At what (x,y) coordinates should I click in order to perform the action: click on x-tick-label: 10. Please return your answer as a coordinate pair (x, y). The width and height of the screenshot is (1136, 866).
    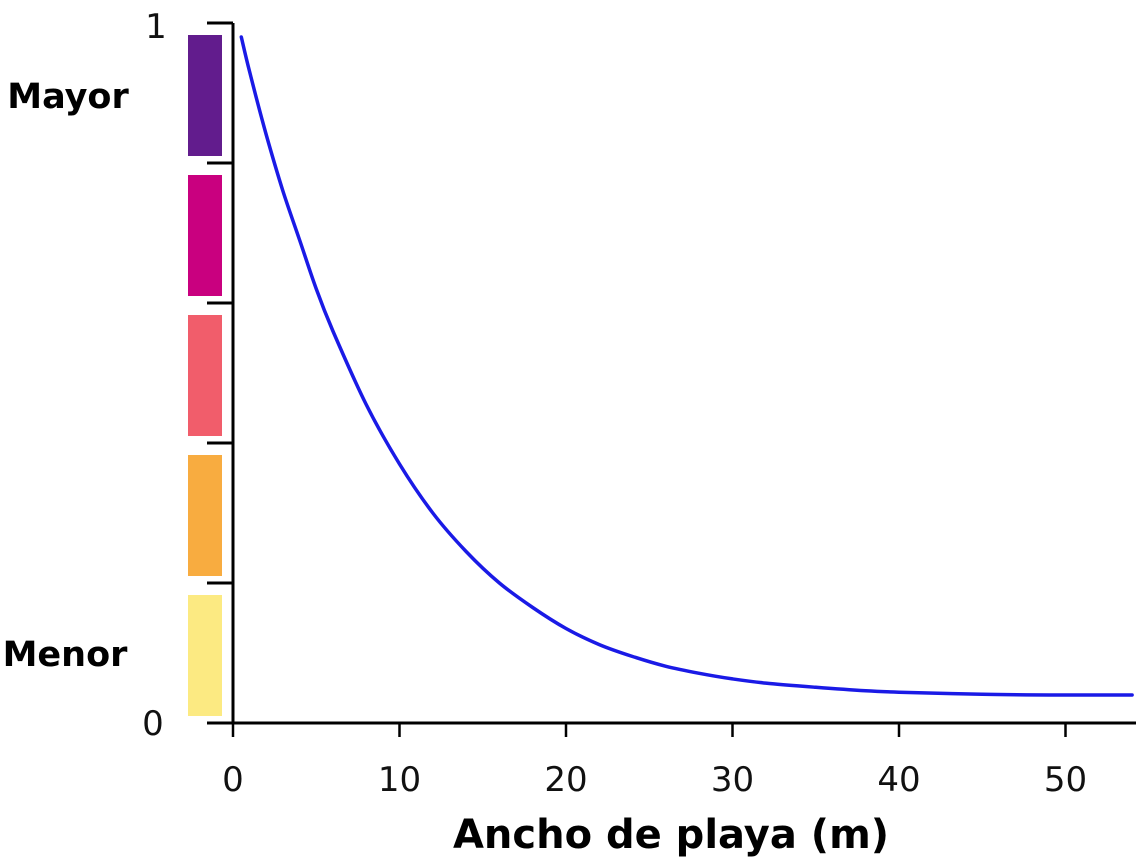
    Looking at the image, I should click on (399, 780).